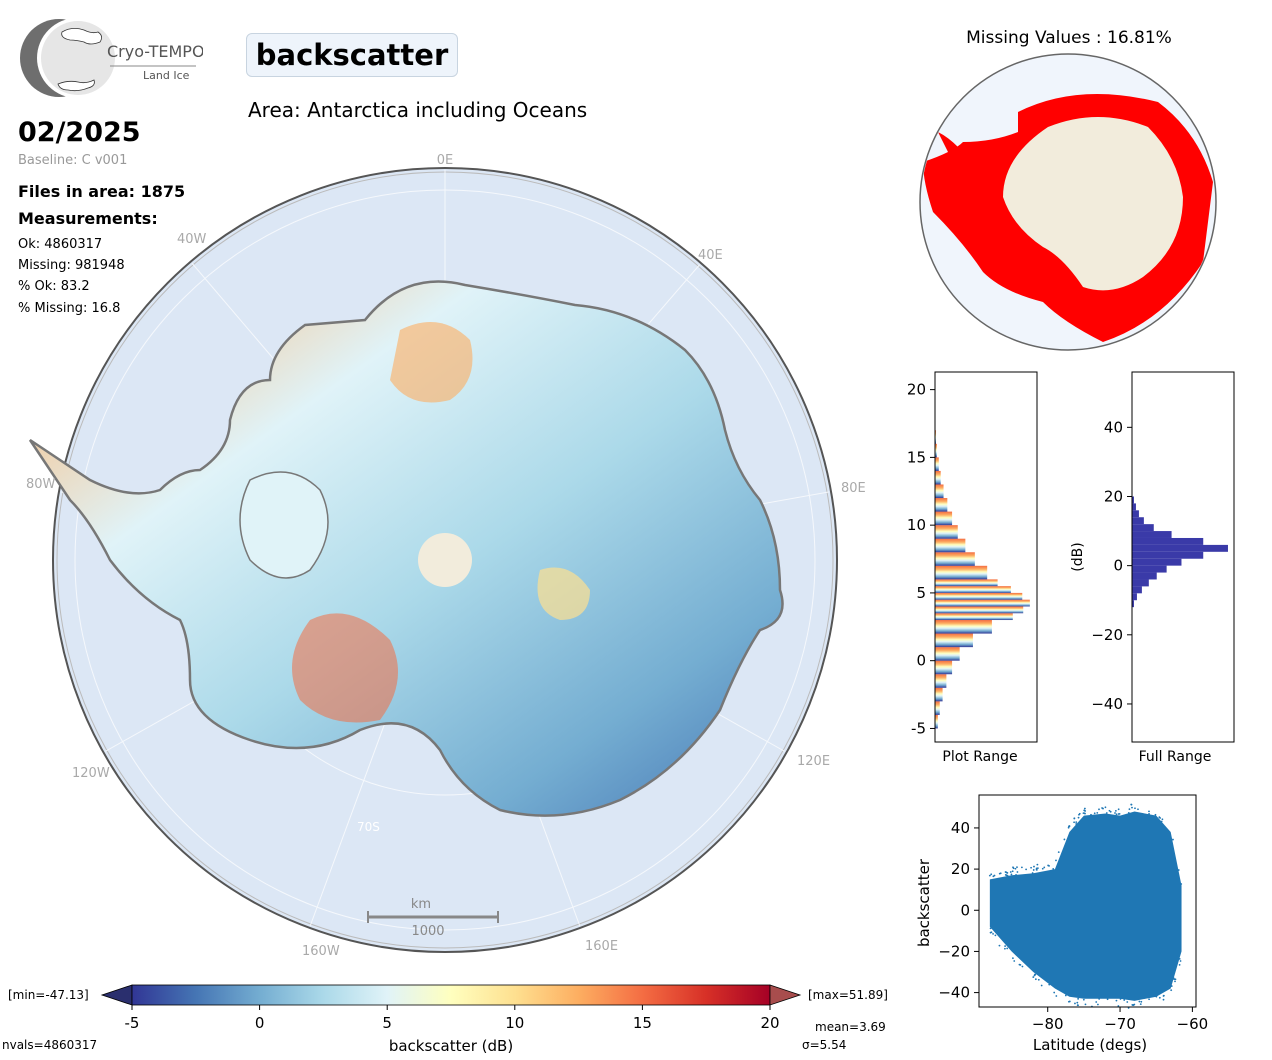 This screenshot has width=1272, height=1060. I want to click on plot-range-histogram: 20 15 10 5 0 -5 Plot Range, so click(972, 568).